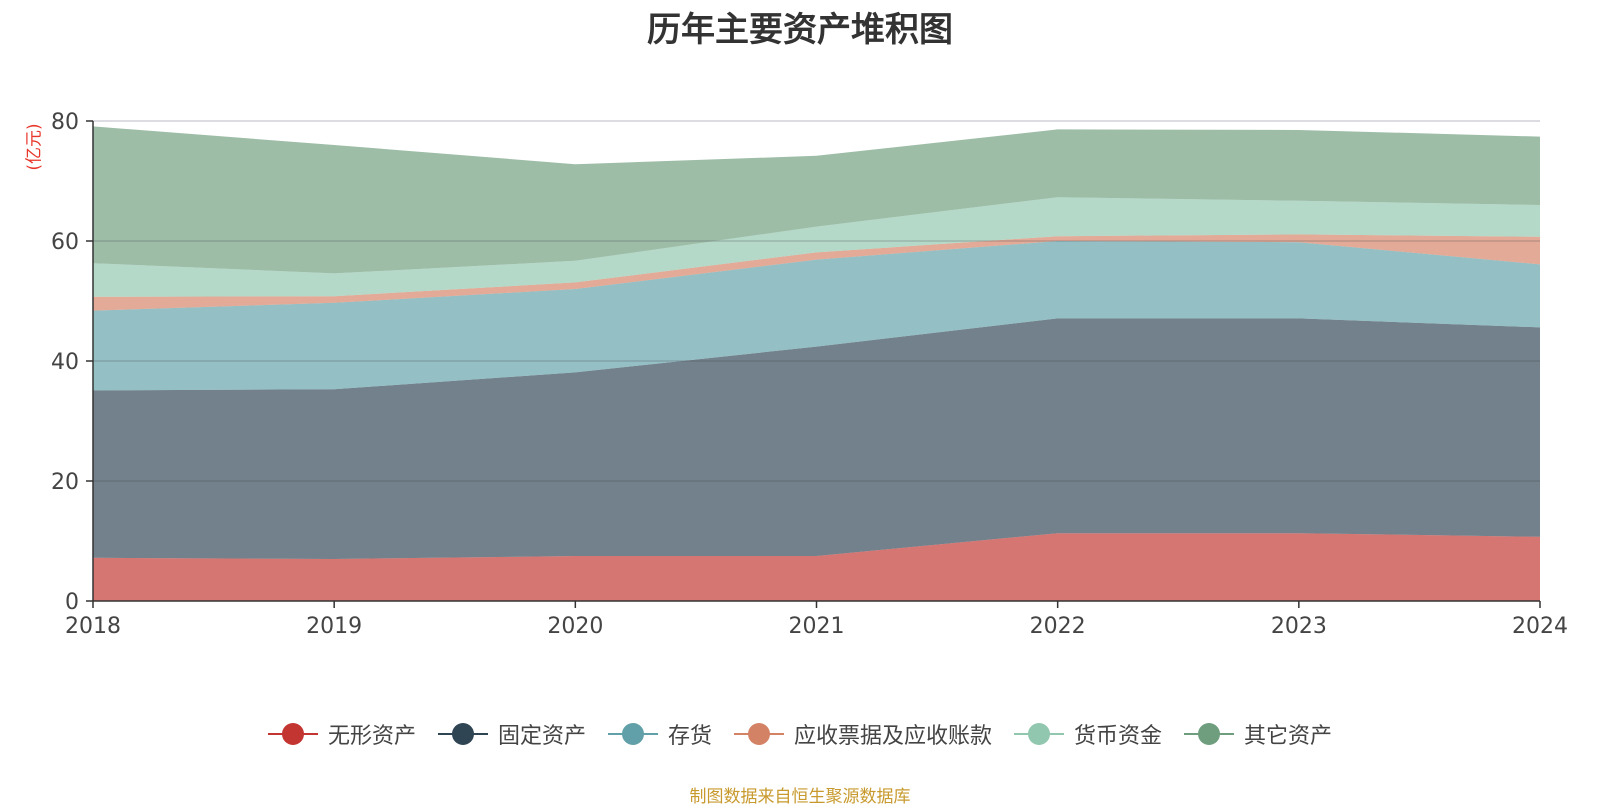  I want to click on y-tick-label-40: 40, so click(65, 362).